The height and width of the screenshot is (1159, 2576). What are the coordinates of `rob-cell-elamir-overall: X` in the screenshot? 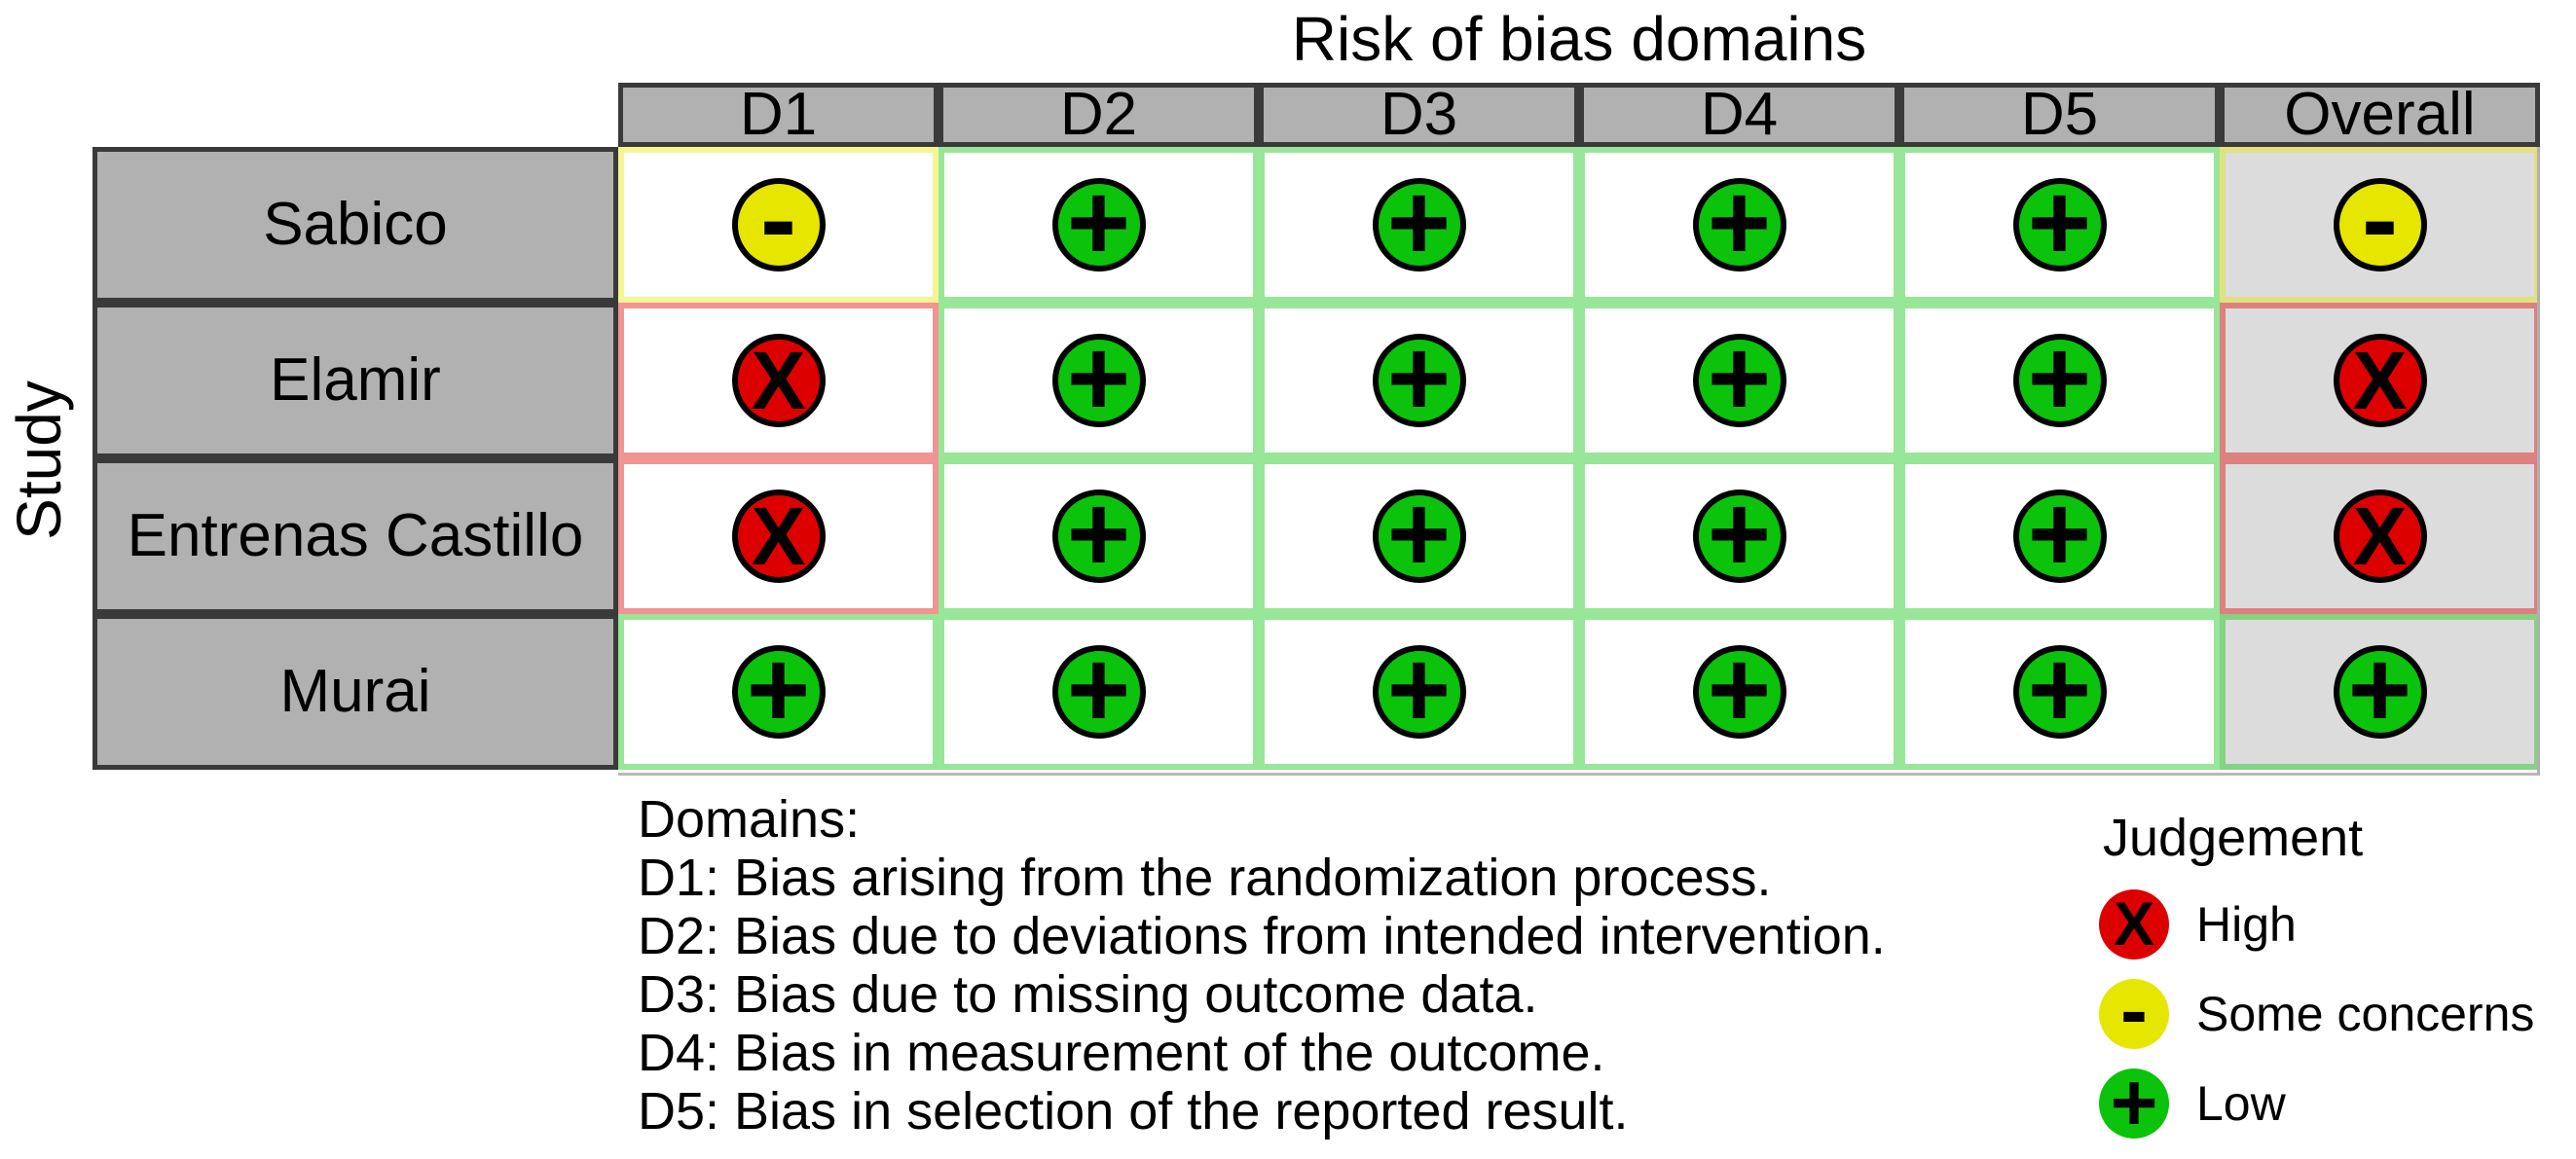 It's located at (2380, 380).